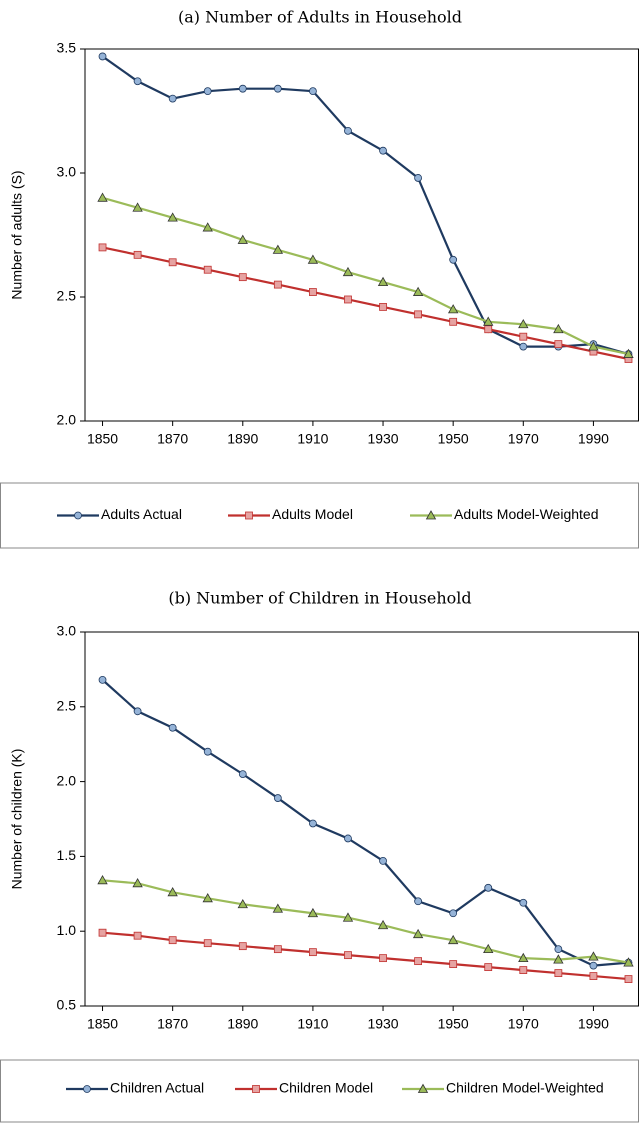 This screenshot has width=639, height=1132. I want to click on x-tick-label: 1890, so click(242, 439).